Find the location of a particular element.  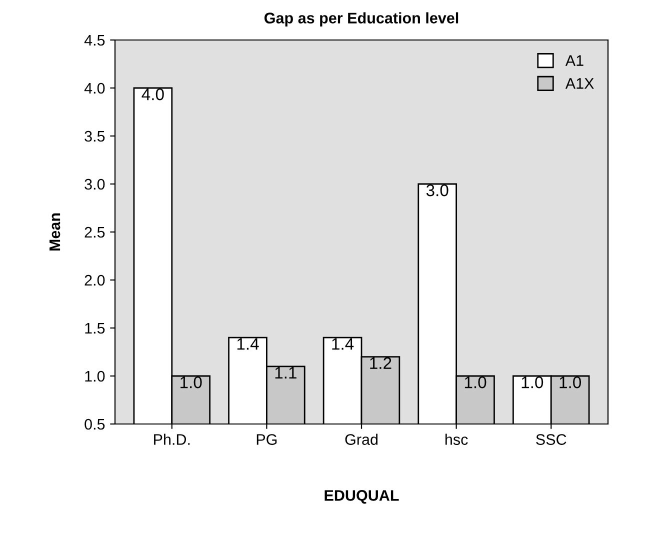

legend-label: A1 is located at coordinates (574, 60).